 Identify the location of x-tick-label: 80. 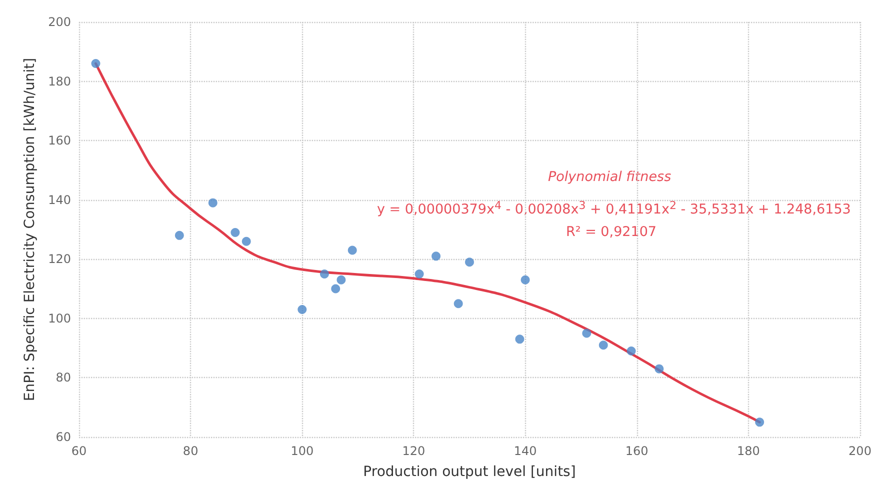
(190, 451).